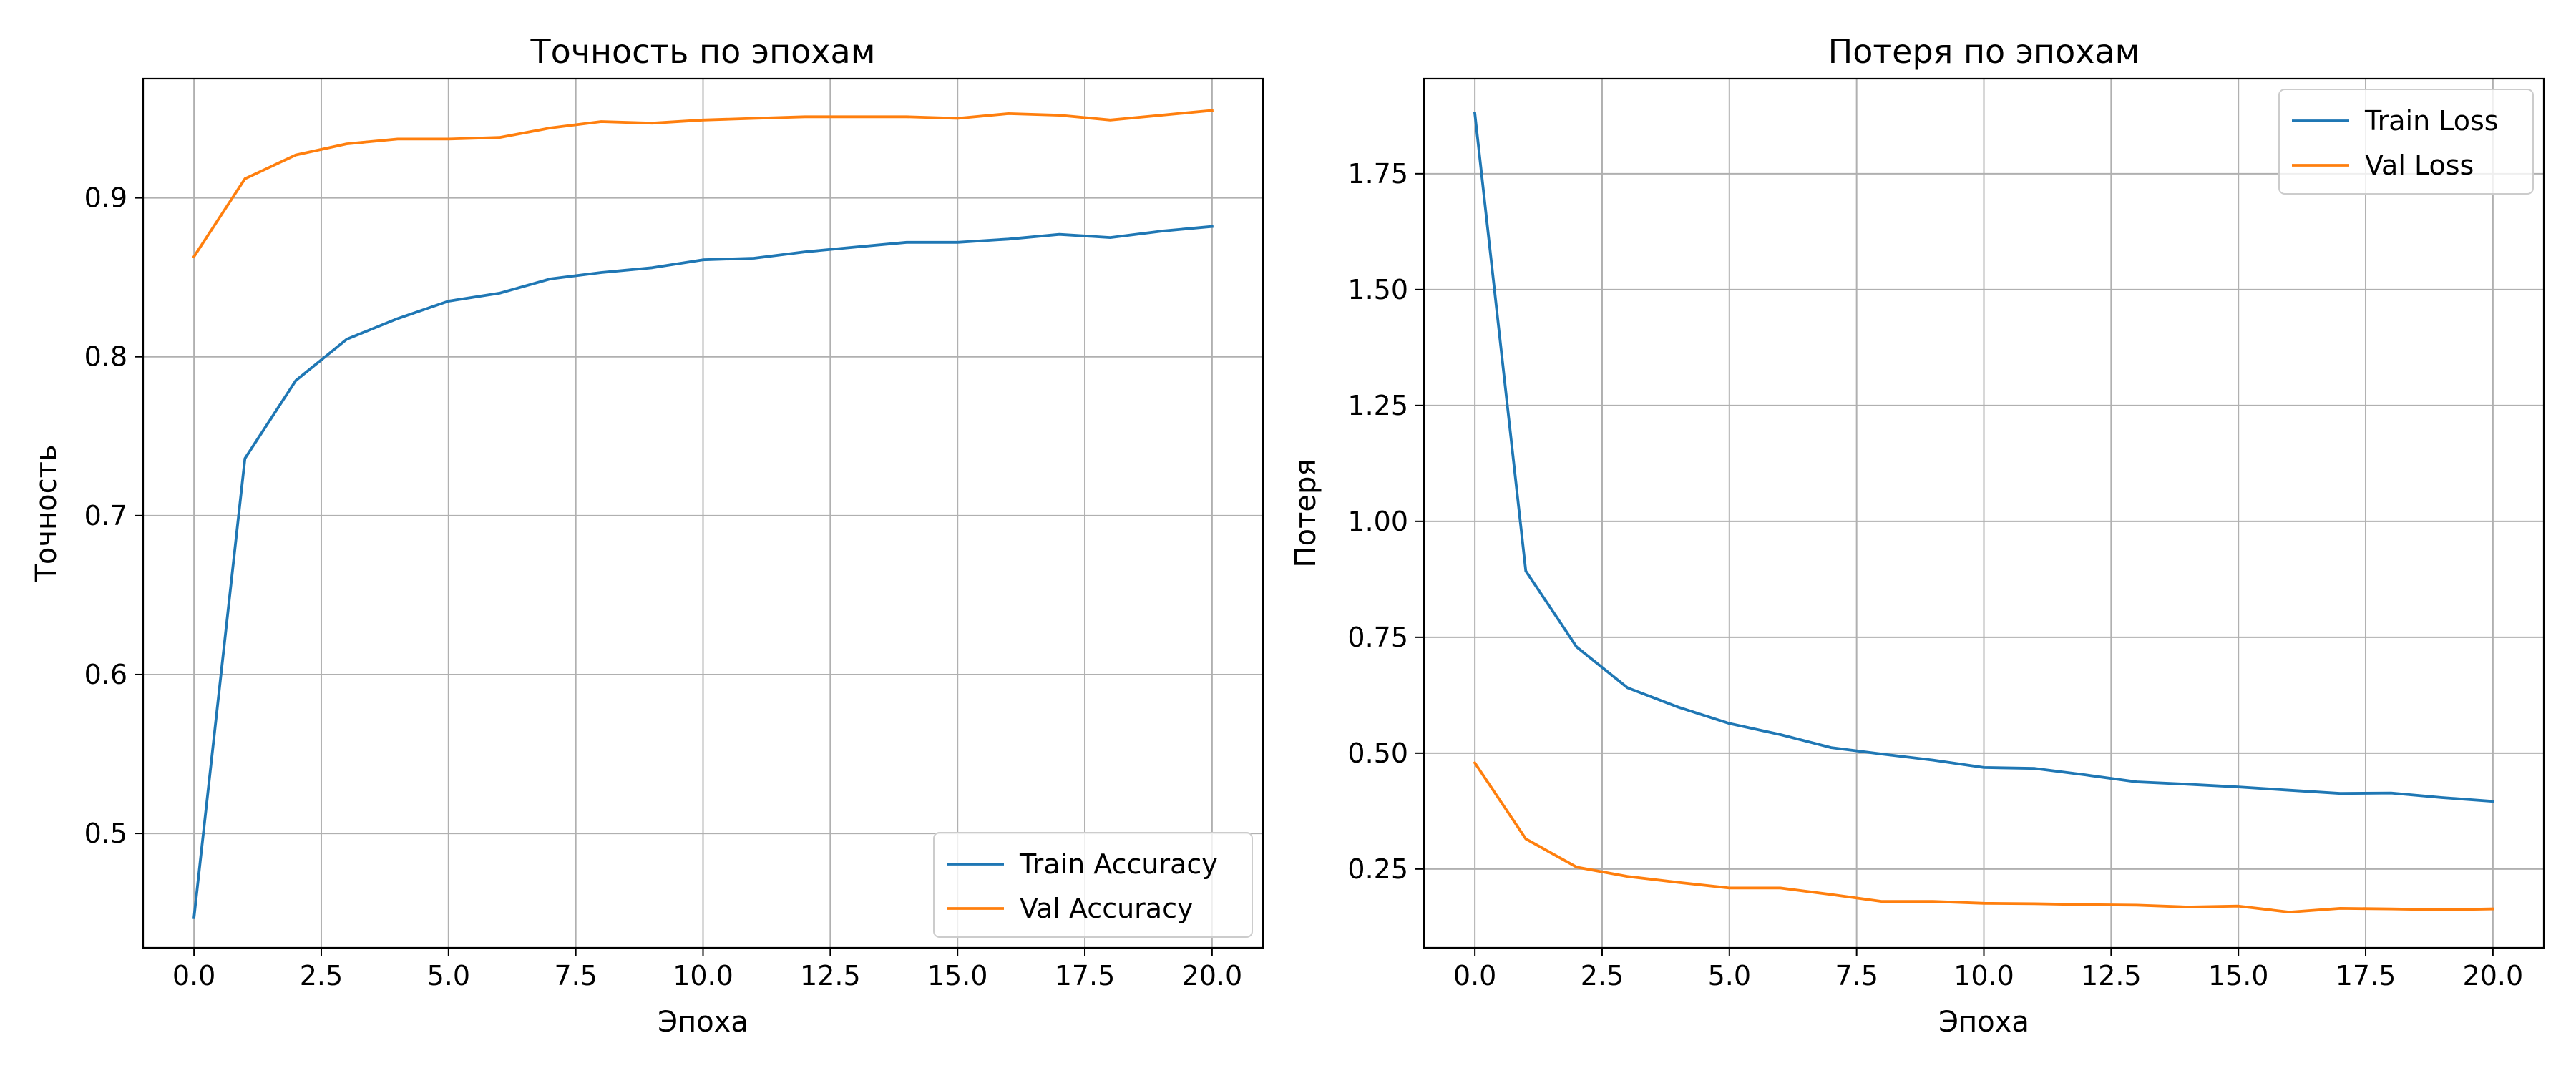 The image size is (2576, 1073). I want to click on y-tick-label: 0.7, so click(105, 515).